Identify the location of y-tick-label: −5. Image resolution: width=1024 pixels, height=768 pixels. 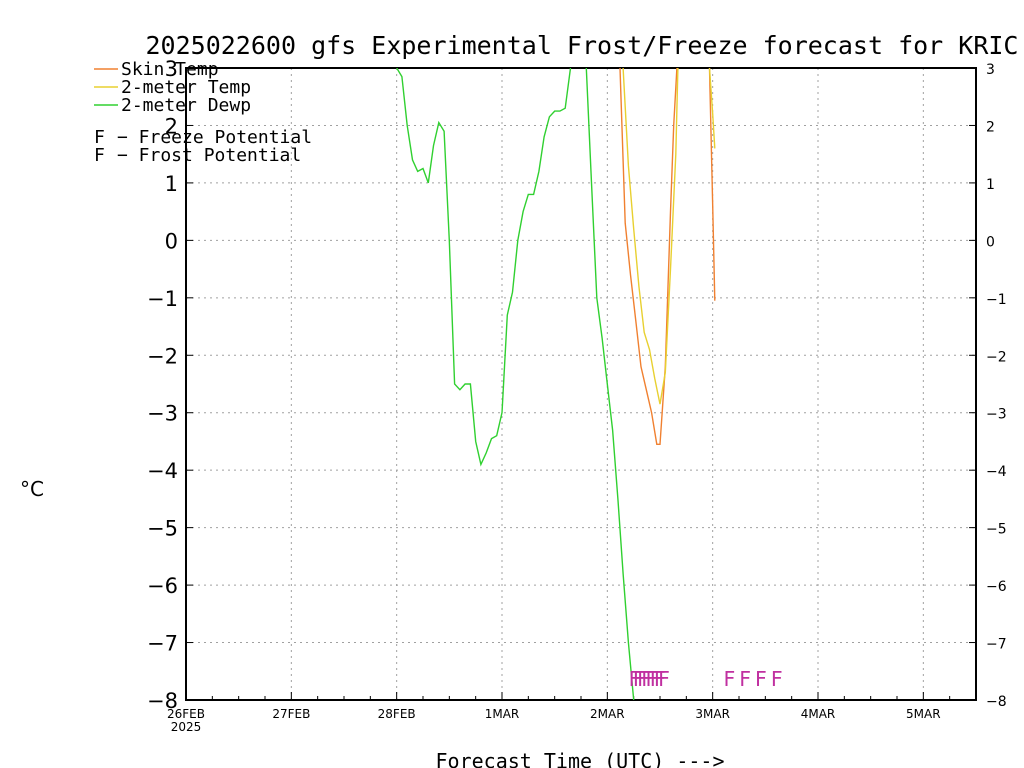
(162, 529).